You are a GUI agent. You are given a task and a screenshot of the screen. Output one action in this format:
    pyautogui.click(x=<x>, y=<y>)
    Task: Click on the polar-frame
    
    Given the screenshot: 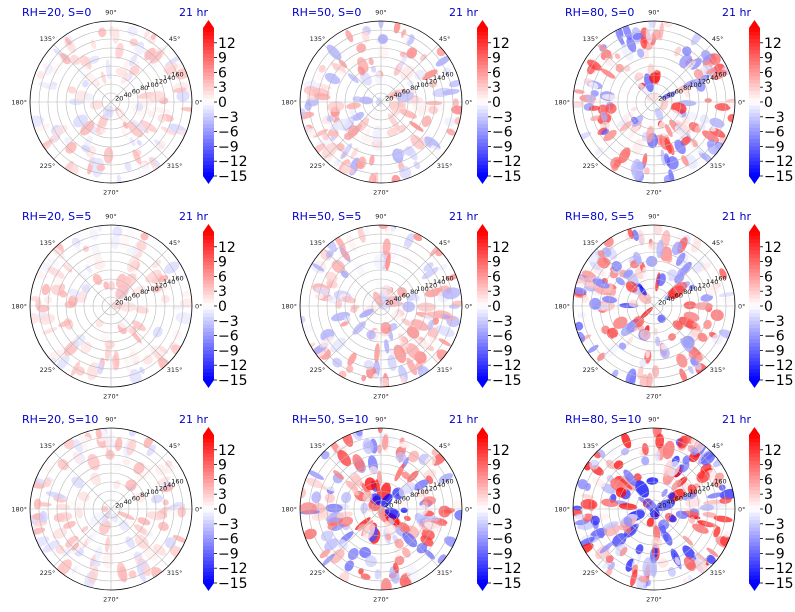 What is the action you would take?
    pyautogui.click(x=381, y=102)
    